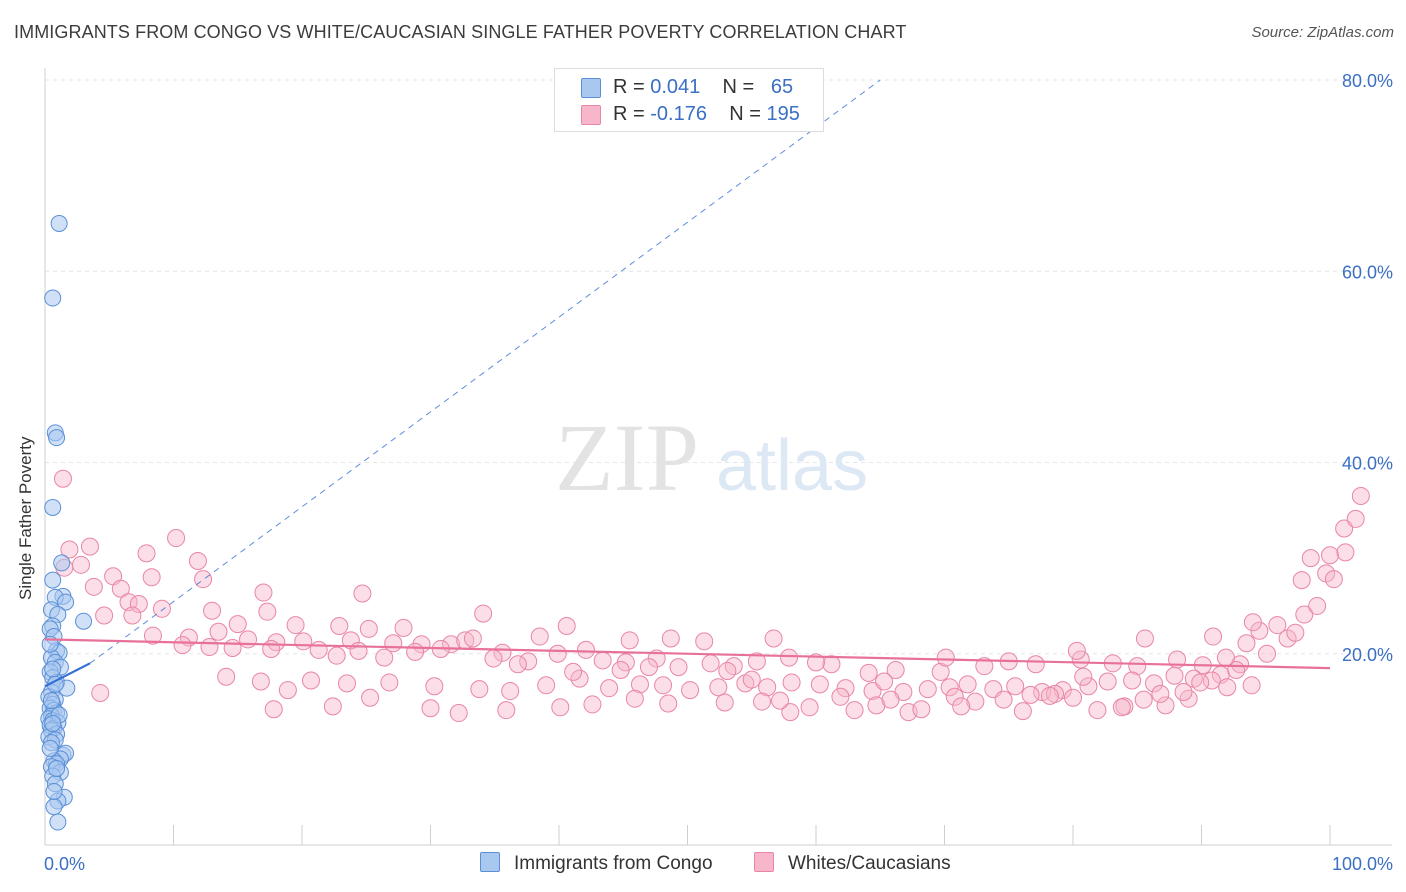  Describe the element at coordinates (591, 88) in the screenshot. I see `legend-swatch-congo` at that location.